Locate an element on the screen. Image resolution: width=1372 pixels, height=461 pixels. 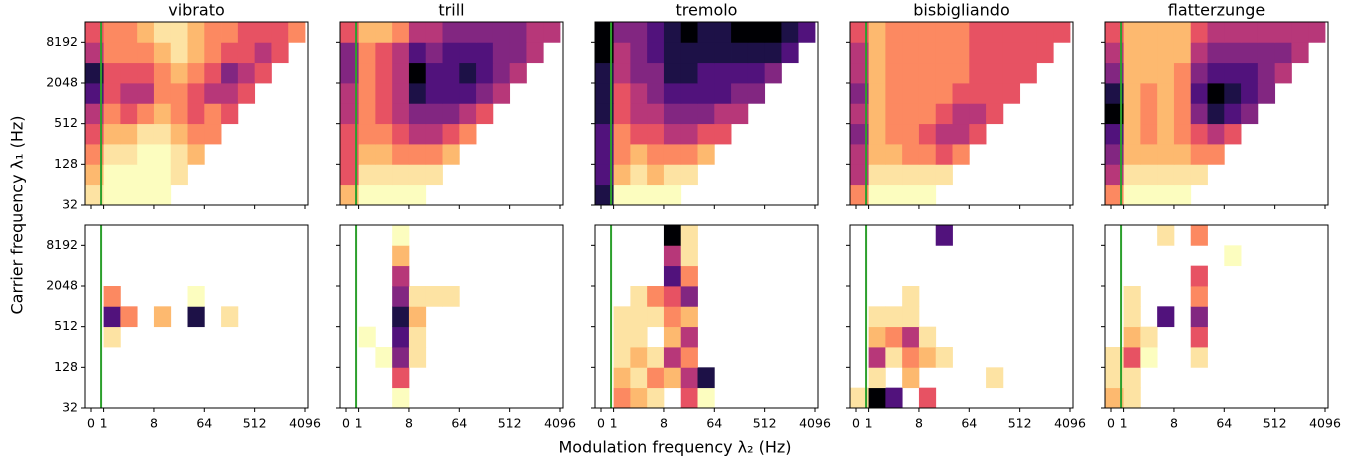
panel: 0 1 8 64 512 4096 is located at coordinates (1221, 327).